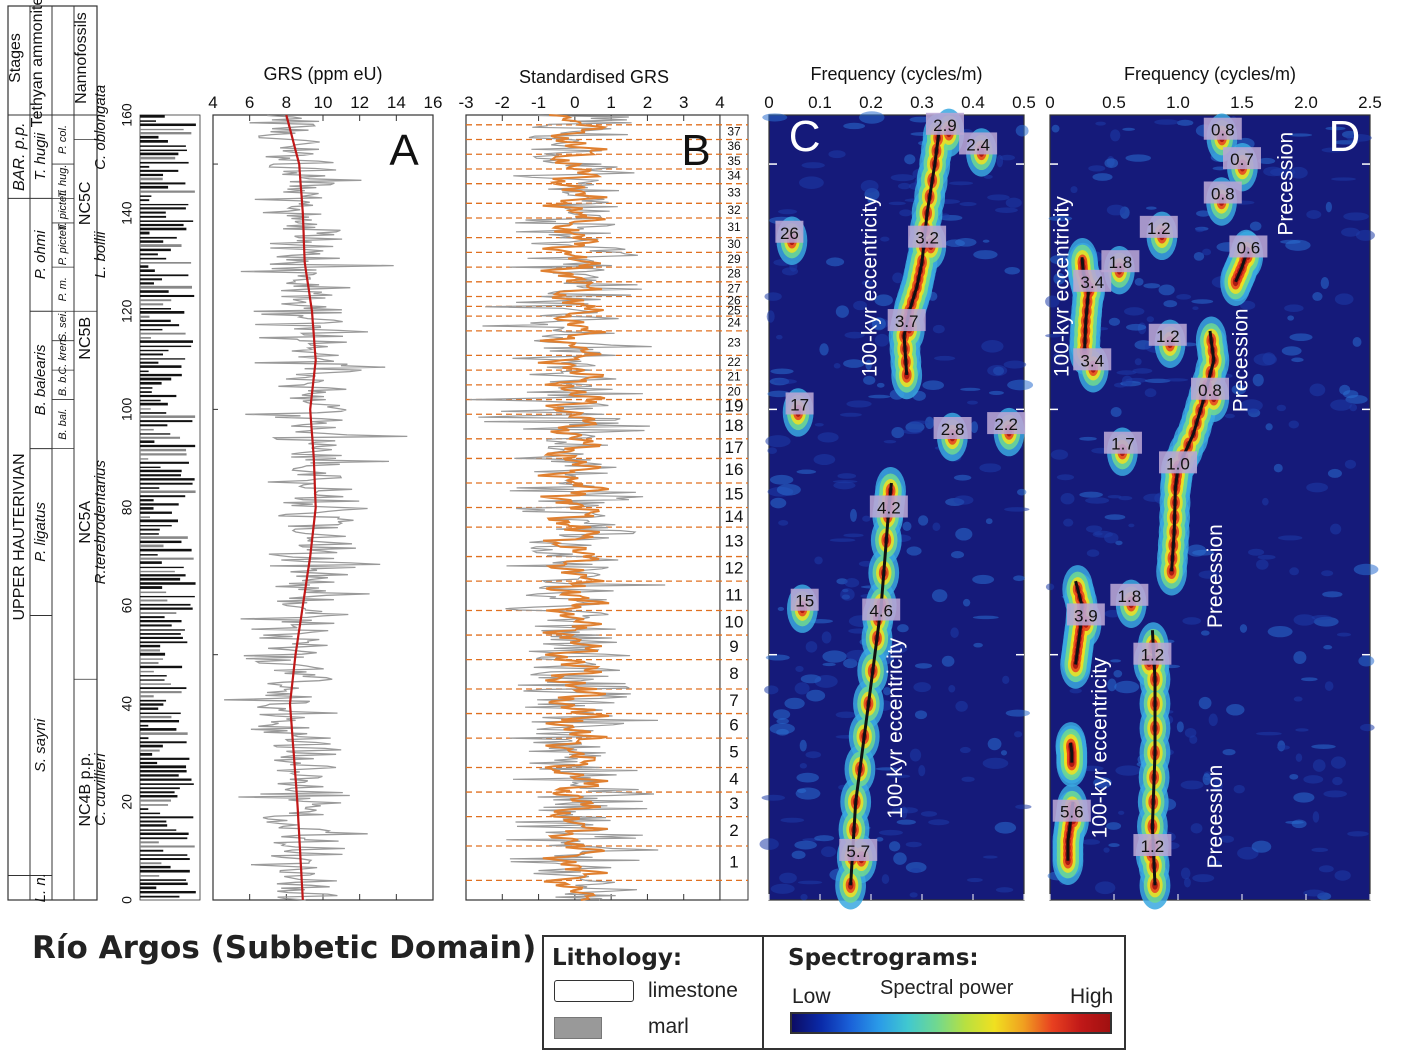  Describe the element at coordinates (734, 193) in the screenshot. I see `cycle-label: 33` at that location.